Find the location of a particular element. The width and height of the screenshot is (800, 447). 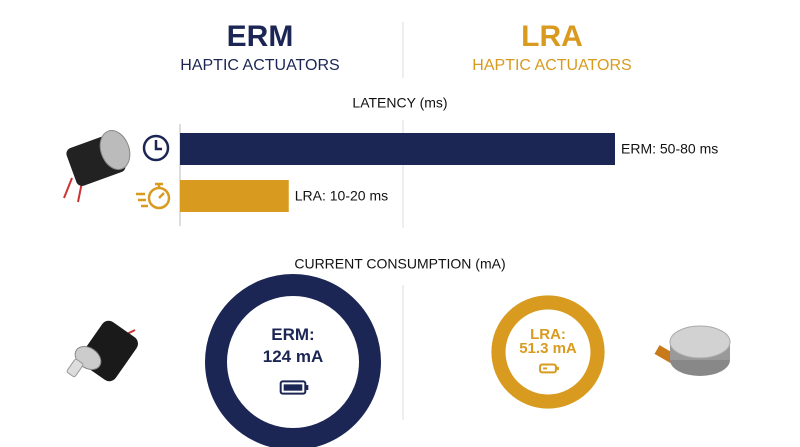

value-label: ERM: 50-80 ms is located at coordinates (669, 149).